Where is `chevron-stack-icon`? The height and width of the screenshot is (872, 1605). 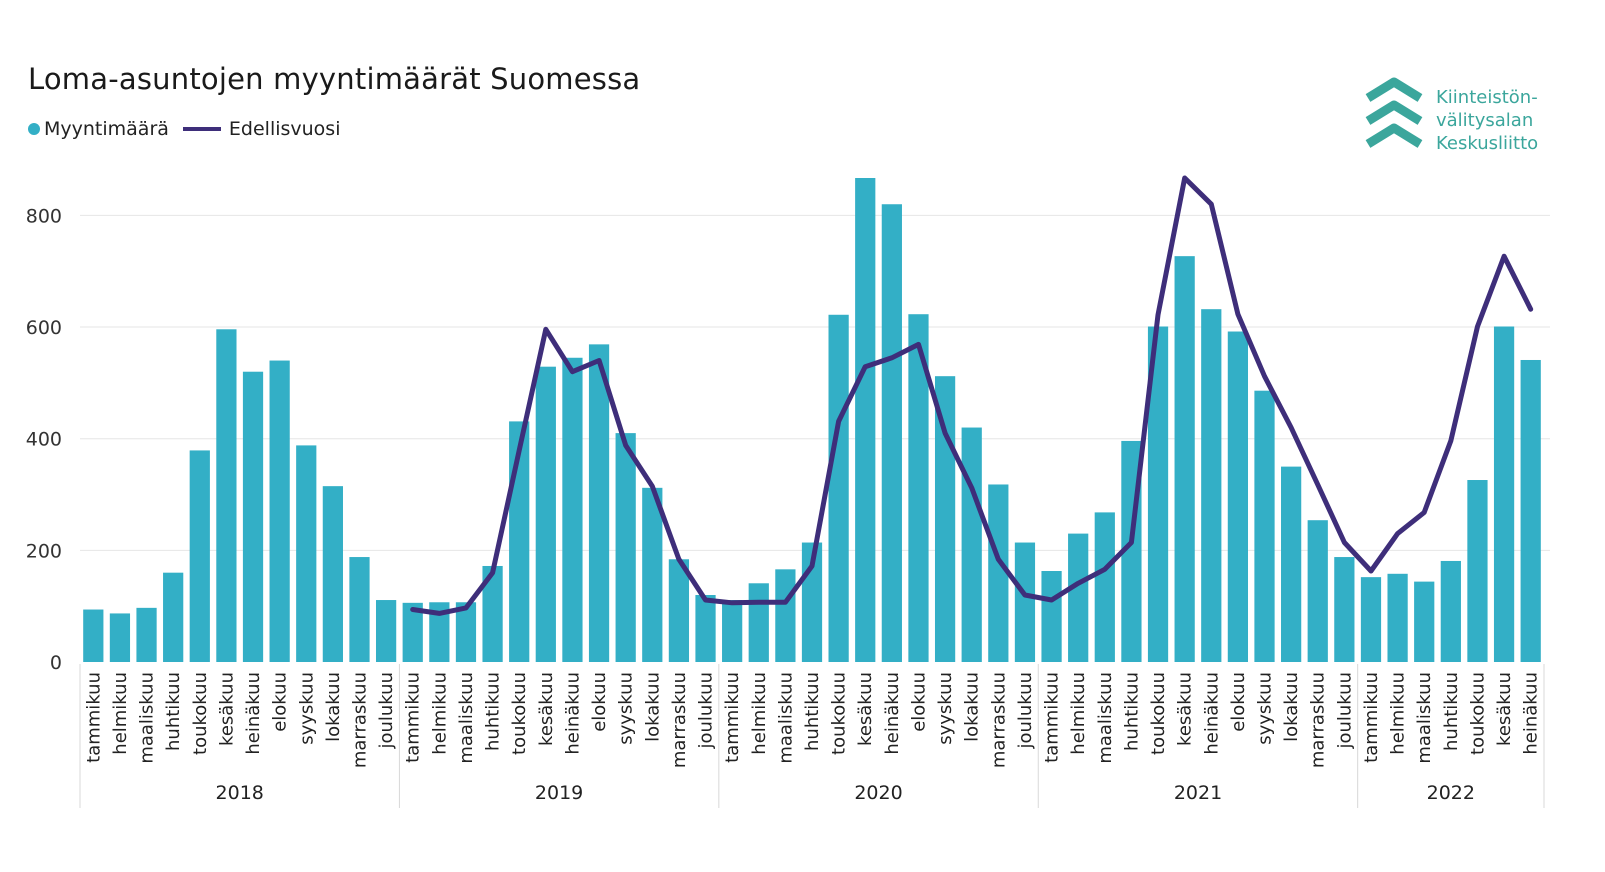 chevron-stack-icon is located at coordinates (1394, 112).